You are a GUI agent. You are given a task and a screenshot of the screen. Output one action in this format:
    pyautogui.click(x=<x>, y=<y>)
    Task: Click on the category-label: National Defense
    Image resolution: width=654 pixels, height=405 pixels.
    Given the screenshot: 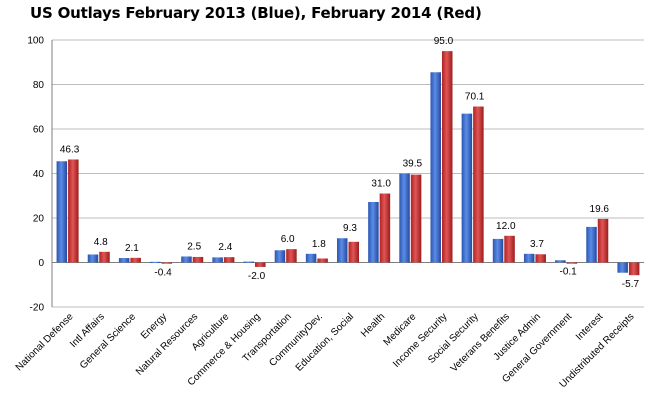 What is the action you would take?
    pyautogui.click(x=45, y=342)
    